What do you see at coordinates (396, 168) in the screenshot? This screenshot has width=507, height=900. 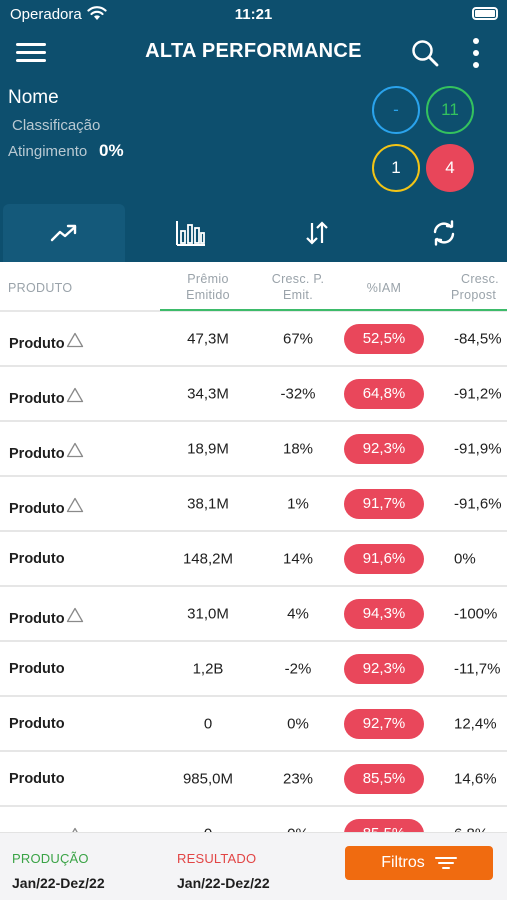 I see `badge-yellow: 1` at bounding box center [396, 168].